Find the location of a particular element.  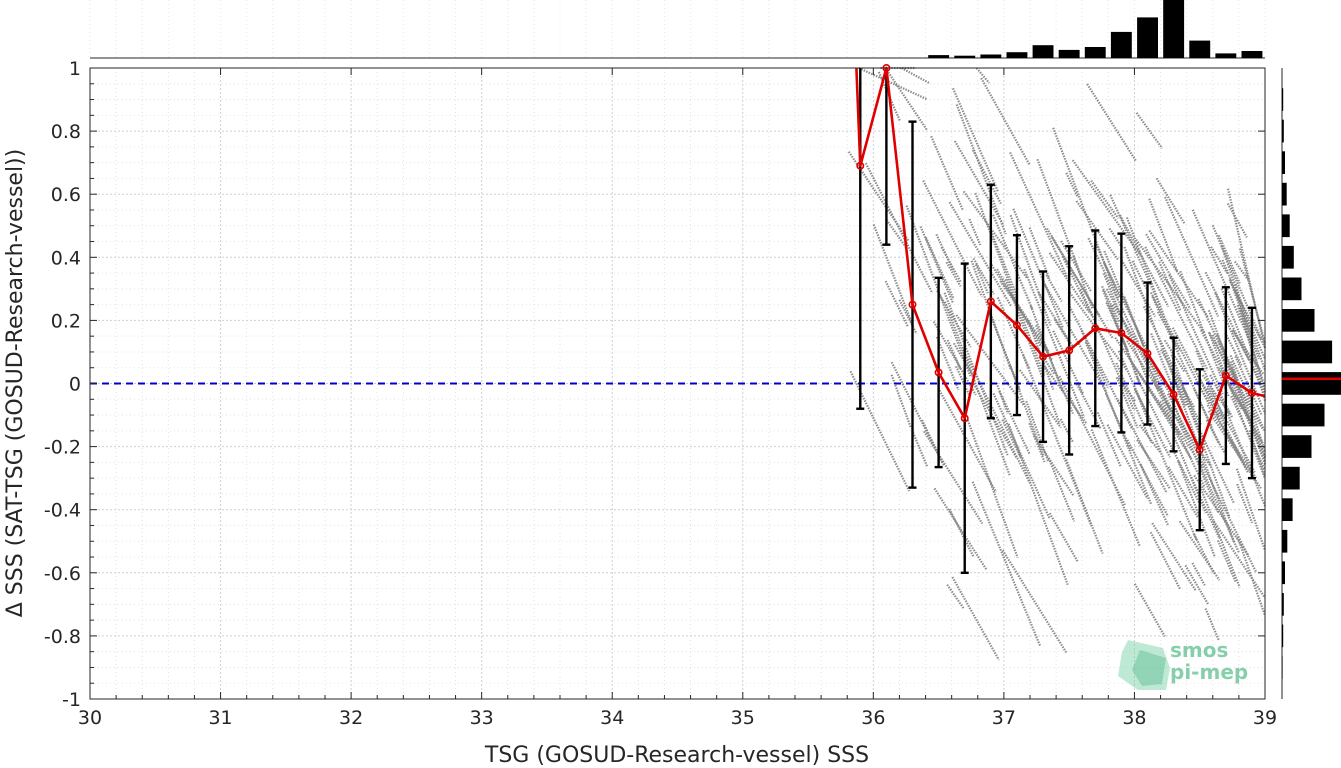

y-tick-label: -0.4 is located at coordinates (62, 511).